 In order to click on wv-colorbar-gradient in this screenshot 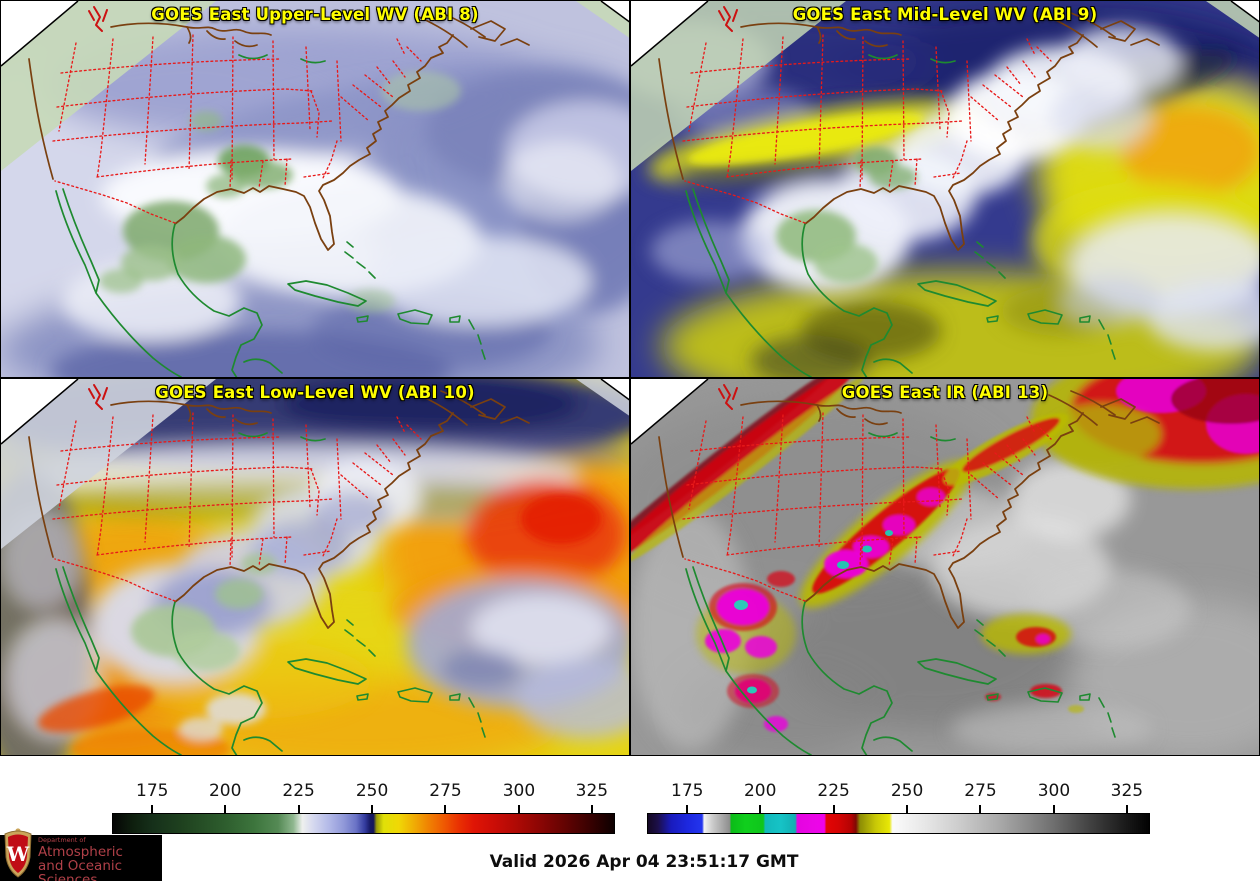, I will do `click(363, 823)`.